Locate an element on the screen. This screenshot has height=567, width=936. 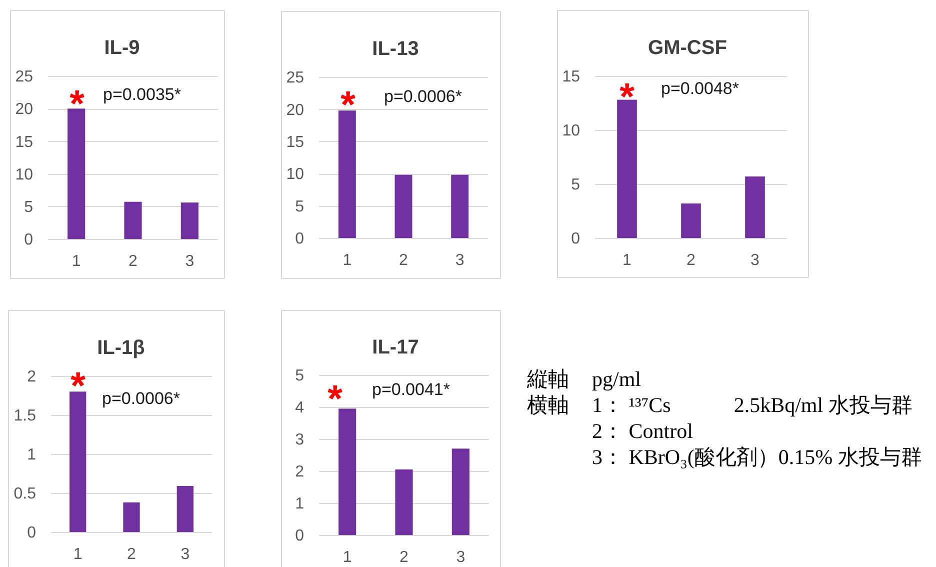
text: 1： ¹³⁷Cs 2.5kBq/ml 水投与群 is located at coordinates (752, 405).